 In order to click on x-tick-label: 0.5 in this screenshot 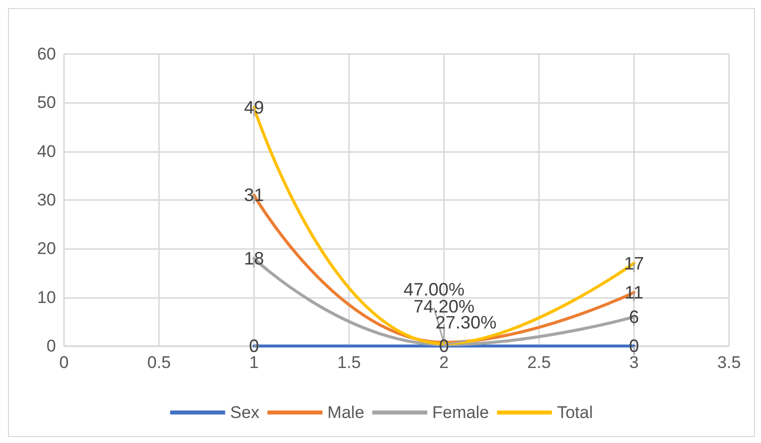, I will do `click(159, 362)`.